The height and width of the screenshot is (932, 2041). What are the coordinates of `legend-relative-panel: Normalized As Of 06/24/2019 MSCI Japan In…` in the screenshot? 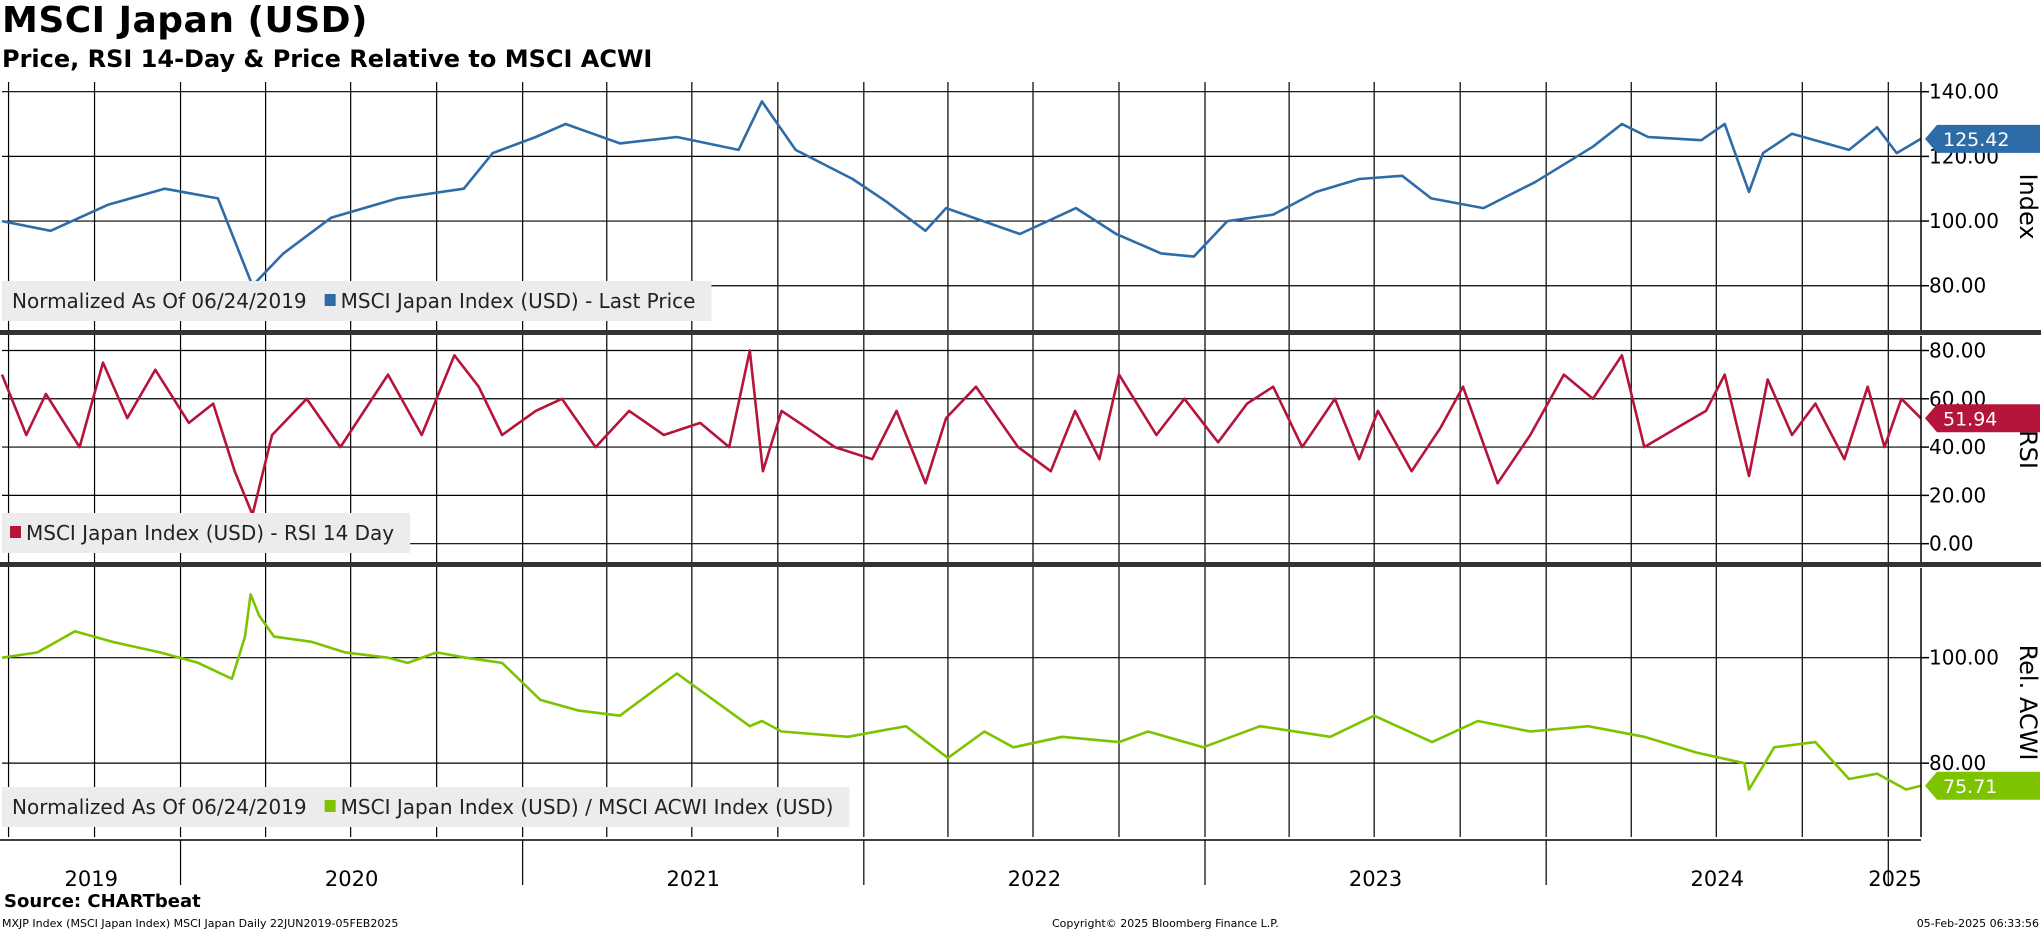 It's located at (426, 807).